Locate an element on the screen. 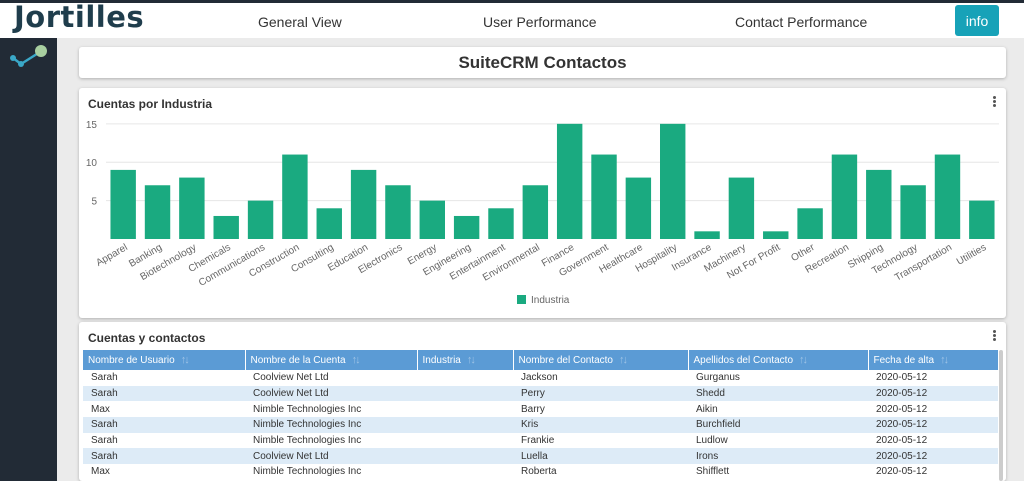 This screenshot has height=481, width=1024. y-tick-label: 10 is located at coordinates (92, 163).